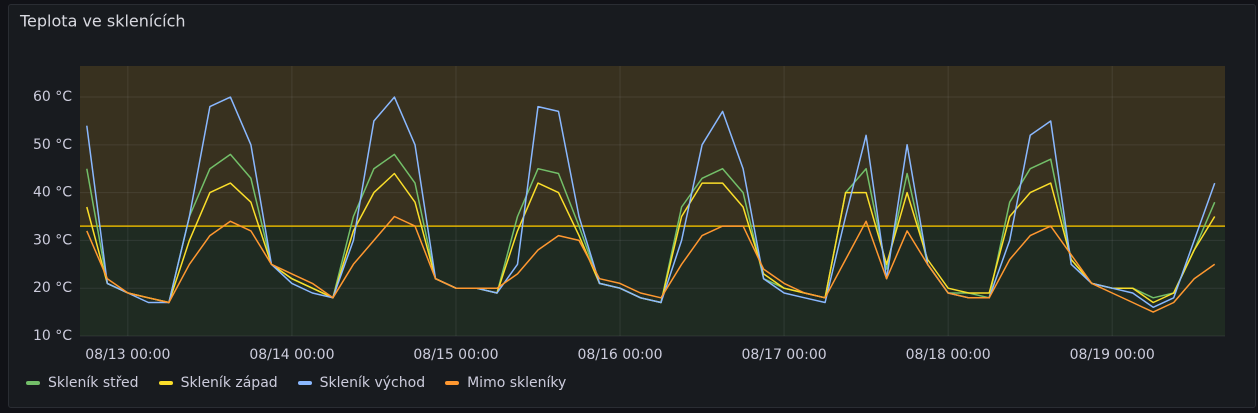 This screenshot has width=1258, height=413. I want to click on x-tick-label: 08/16 00:00, so click(619, 355).